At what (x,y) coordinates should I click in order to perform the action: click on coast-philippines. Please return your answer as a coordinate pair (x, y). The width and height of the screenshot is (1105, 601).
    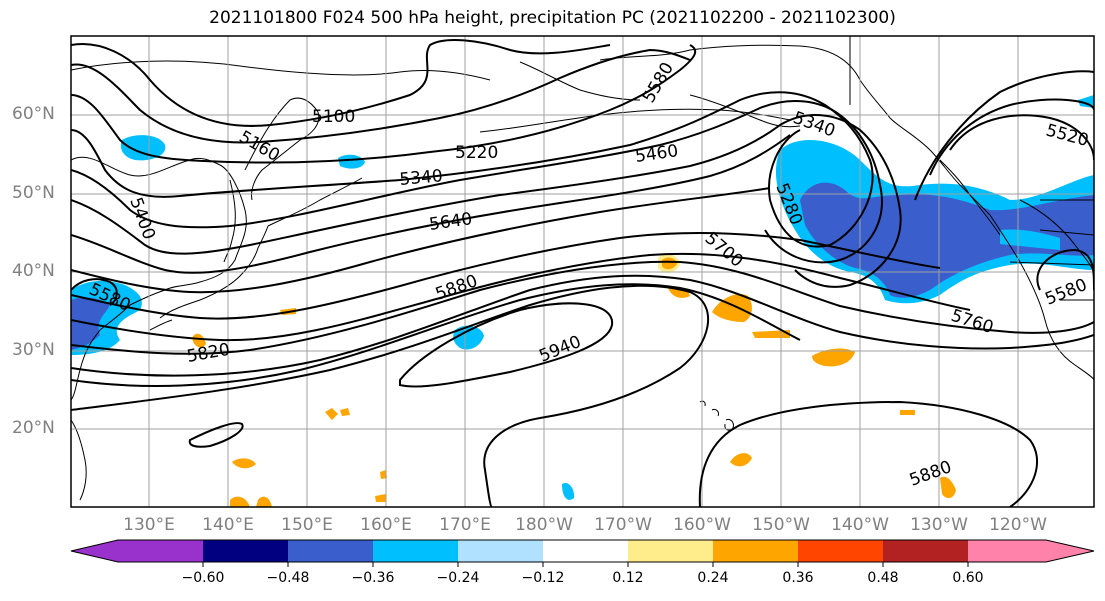
    Looking at the image, I should click on (79, 460).